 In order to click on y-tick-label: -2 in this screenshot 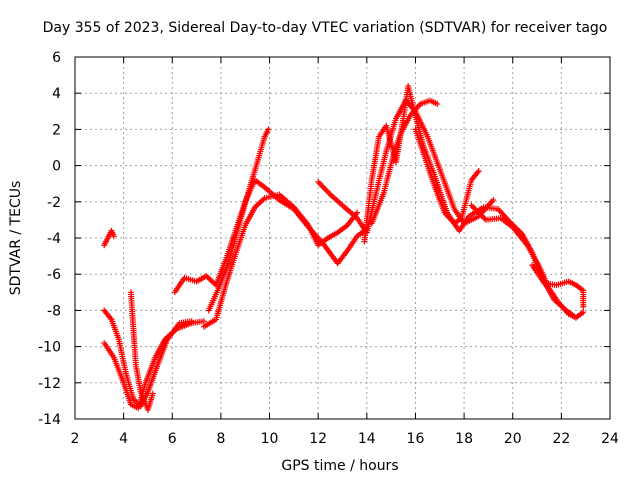, I will do `click(54, 203)`.